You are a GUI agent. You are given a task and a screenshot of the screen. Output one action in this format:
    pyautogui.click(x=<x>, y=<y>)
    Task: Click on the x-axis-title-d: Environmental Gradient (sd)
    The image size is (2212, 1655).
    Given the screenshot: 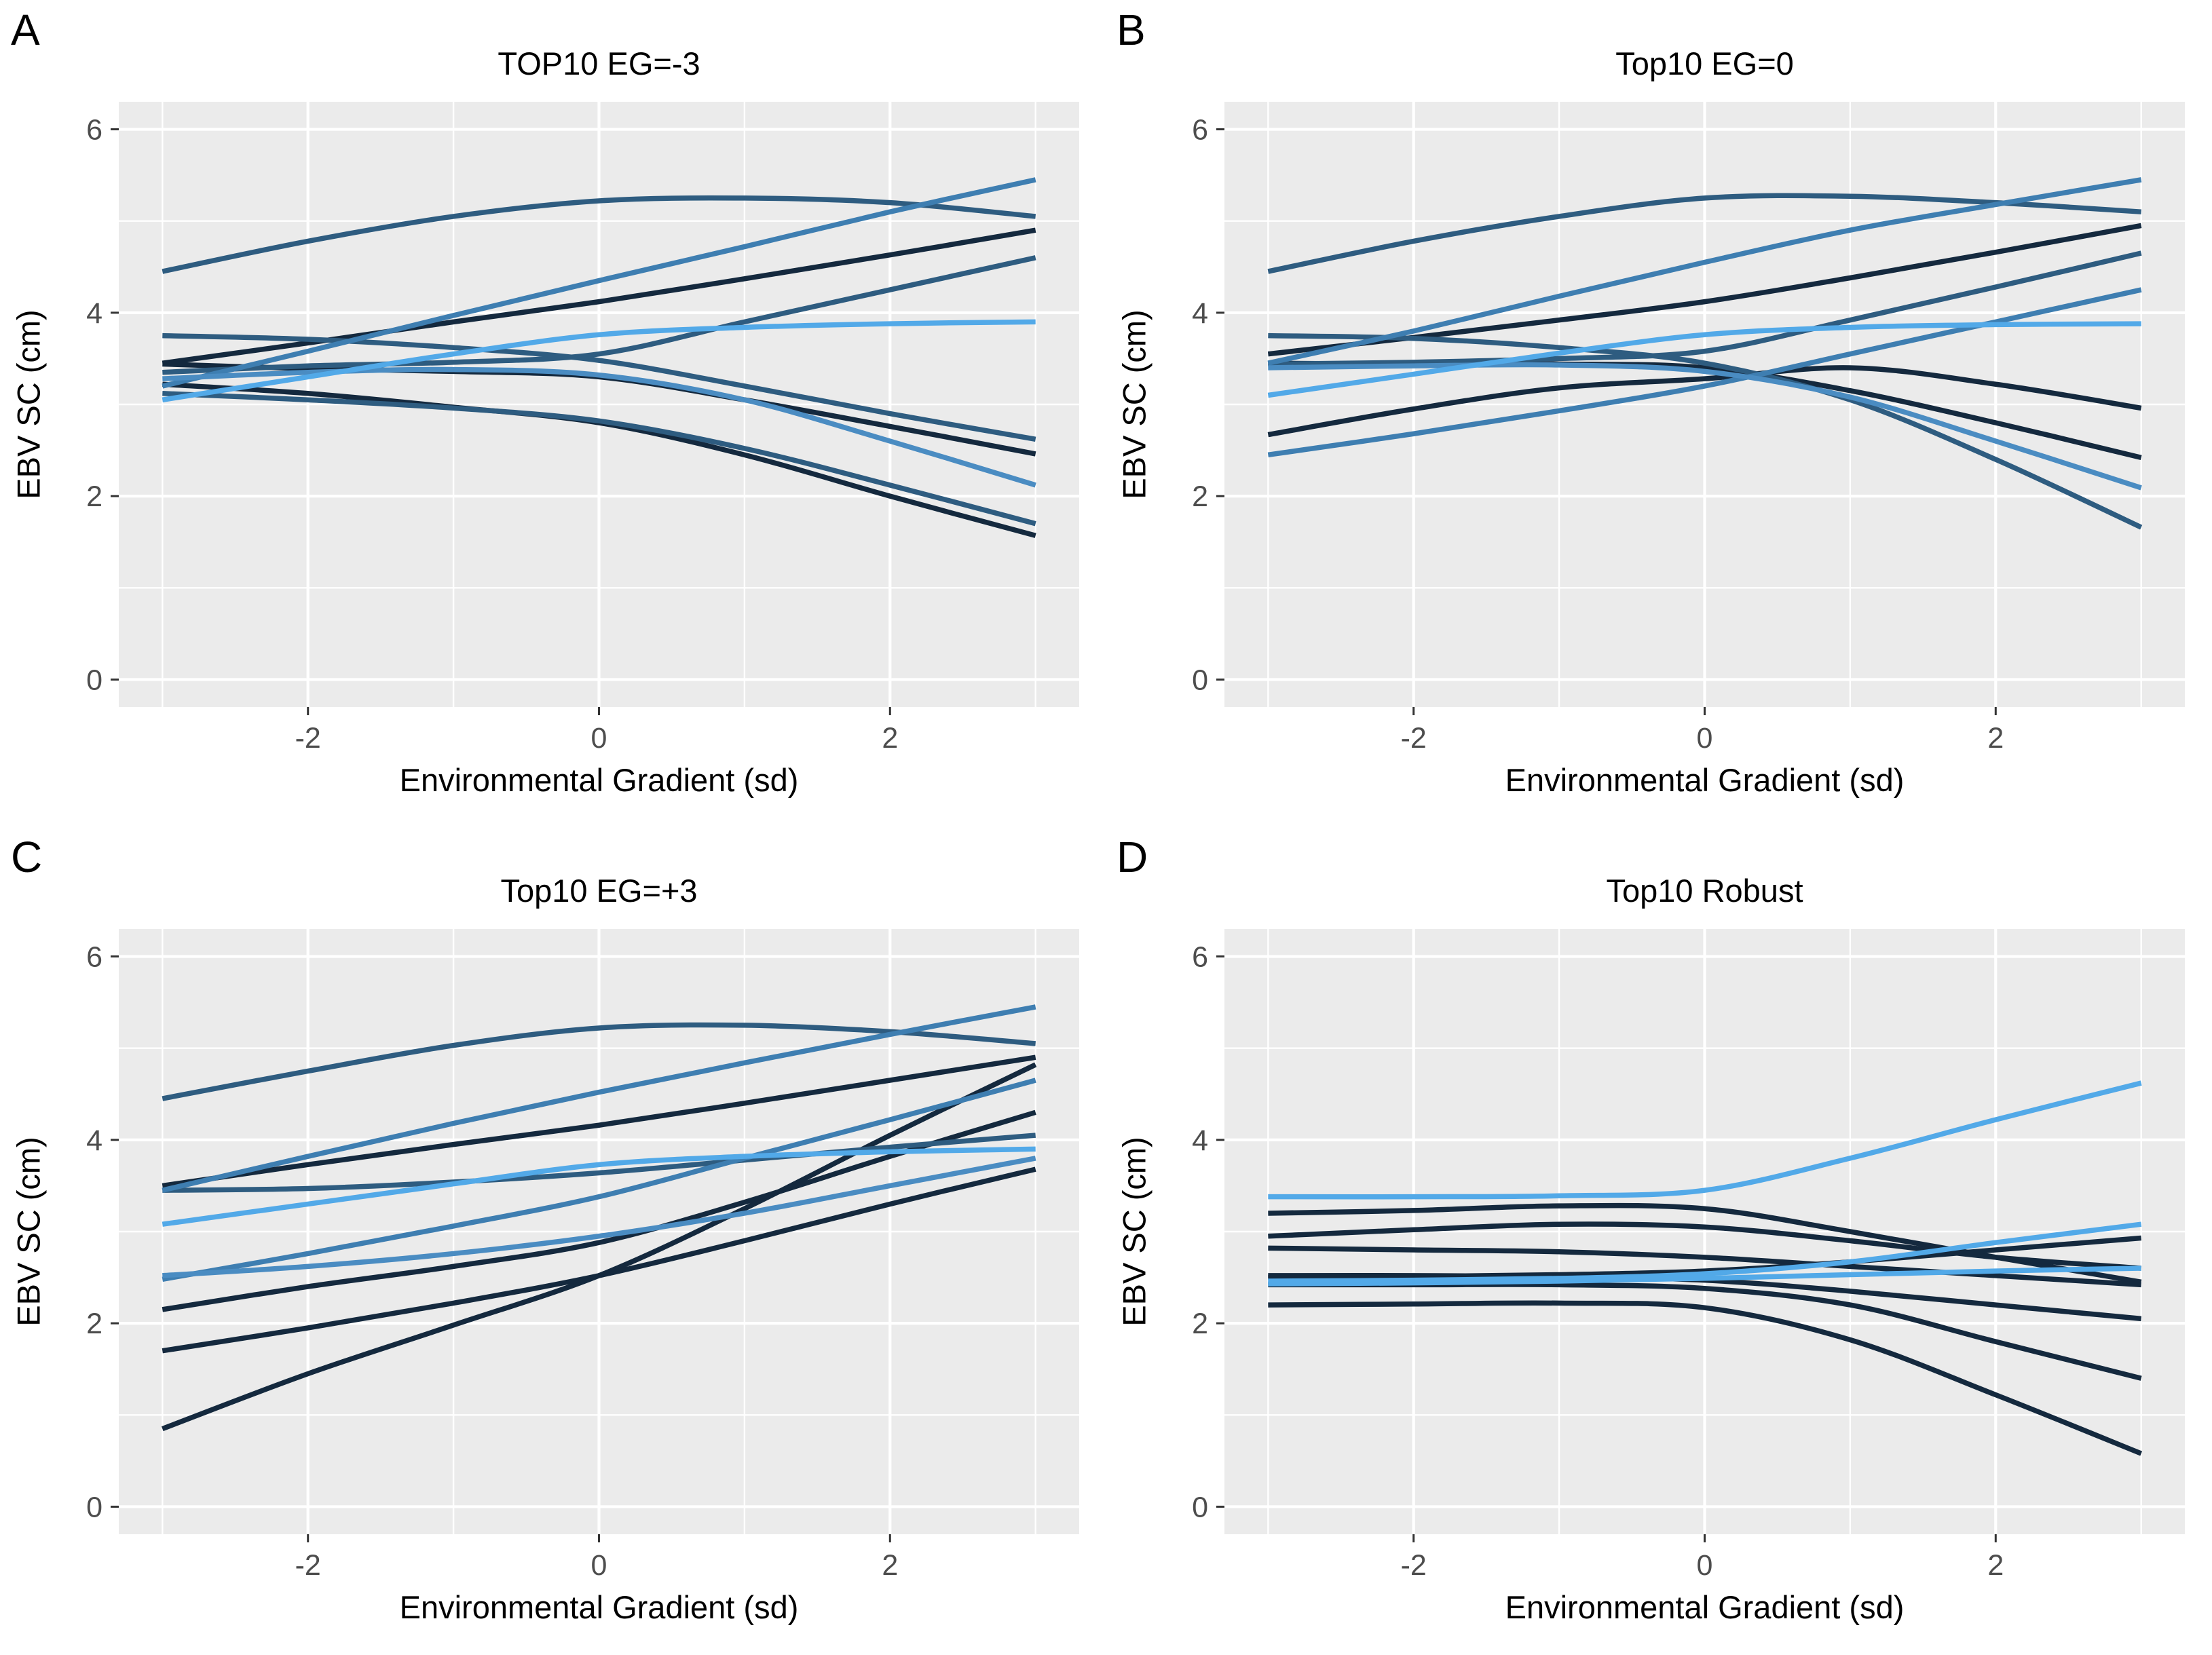 What is the action you would take?
    pyautogui.click(x=1705, y=1607)
    